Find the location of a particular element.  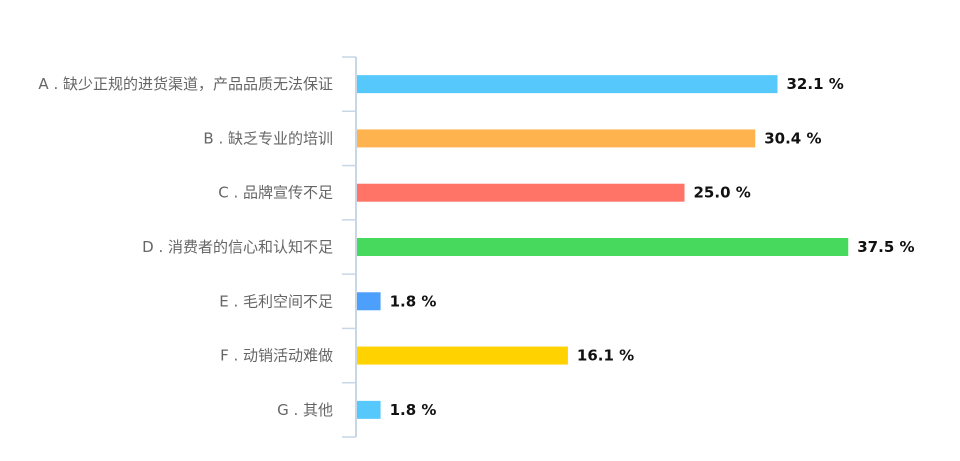

category-label: F . 动销活动难做 is located at coordinates (276, 356).